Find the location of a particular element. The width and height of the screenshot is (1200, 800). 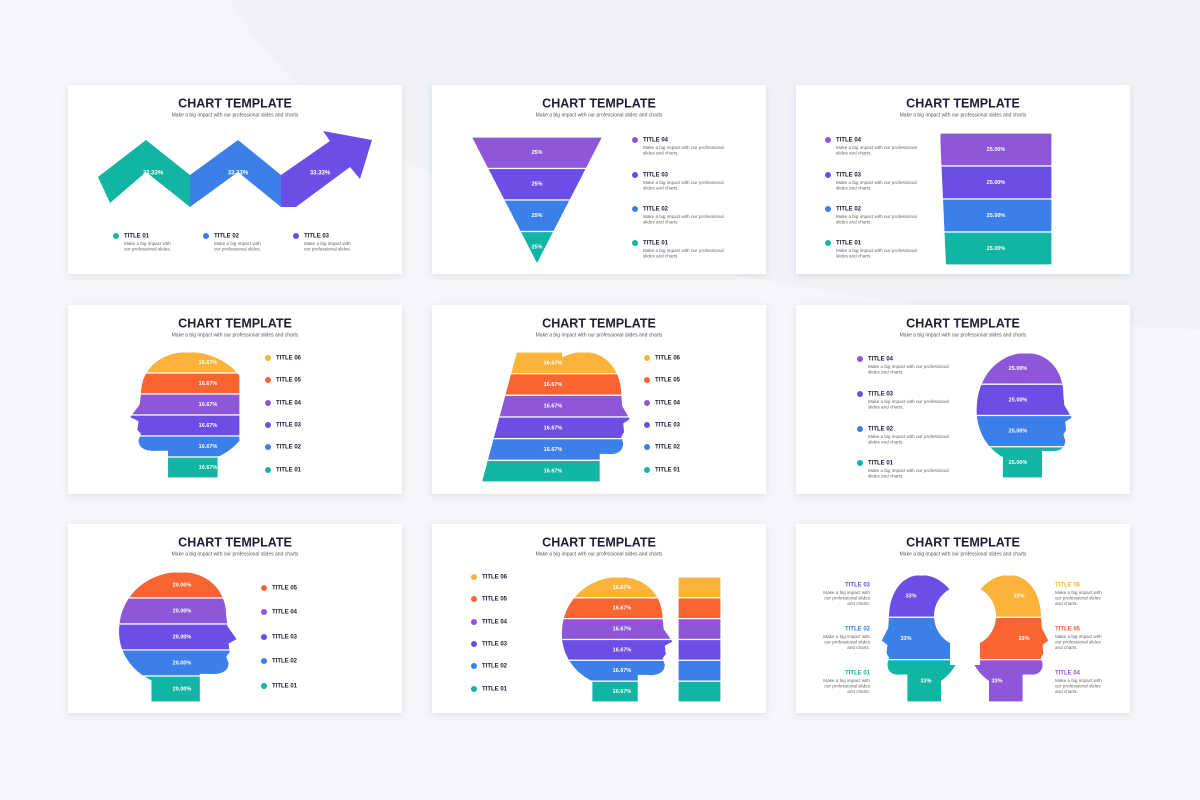

segment-value: 33.33% is located at coordinates (238, 174).